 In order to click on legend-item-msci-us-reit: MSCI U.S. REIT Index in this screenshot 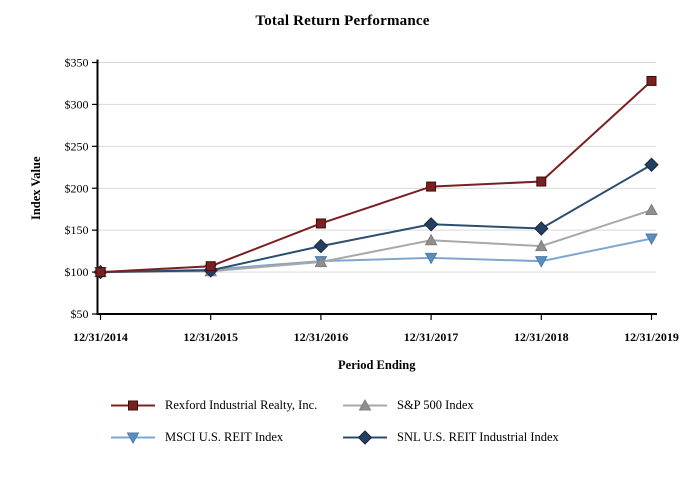, I will do `click(226, 437)`.